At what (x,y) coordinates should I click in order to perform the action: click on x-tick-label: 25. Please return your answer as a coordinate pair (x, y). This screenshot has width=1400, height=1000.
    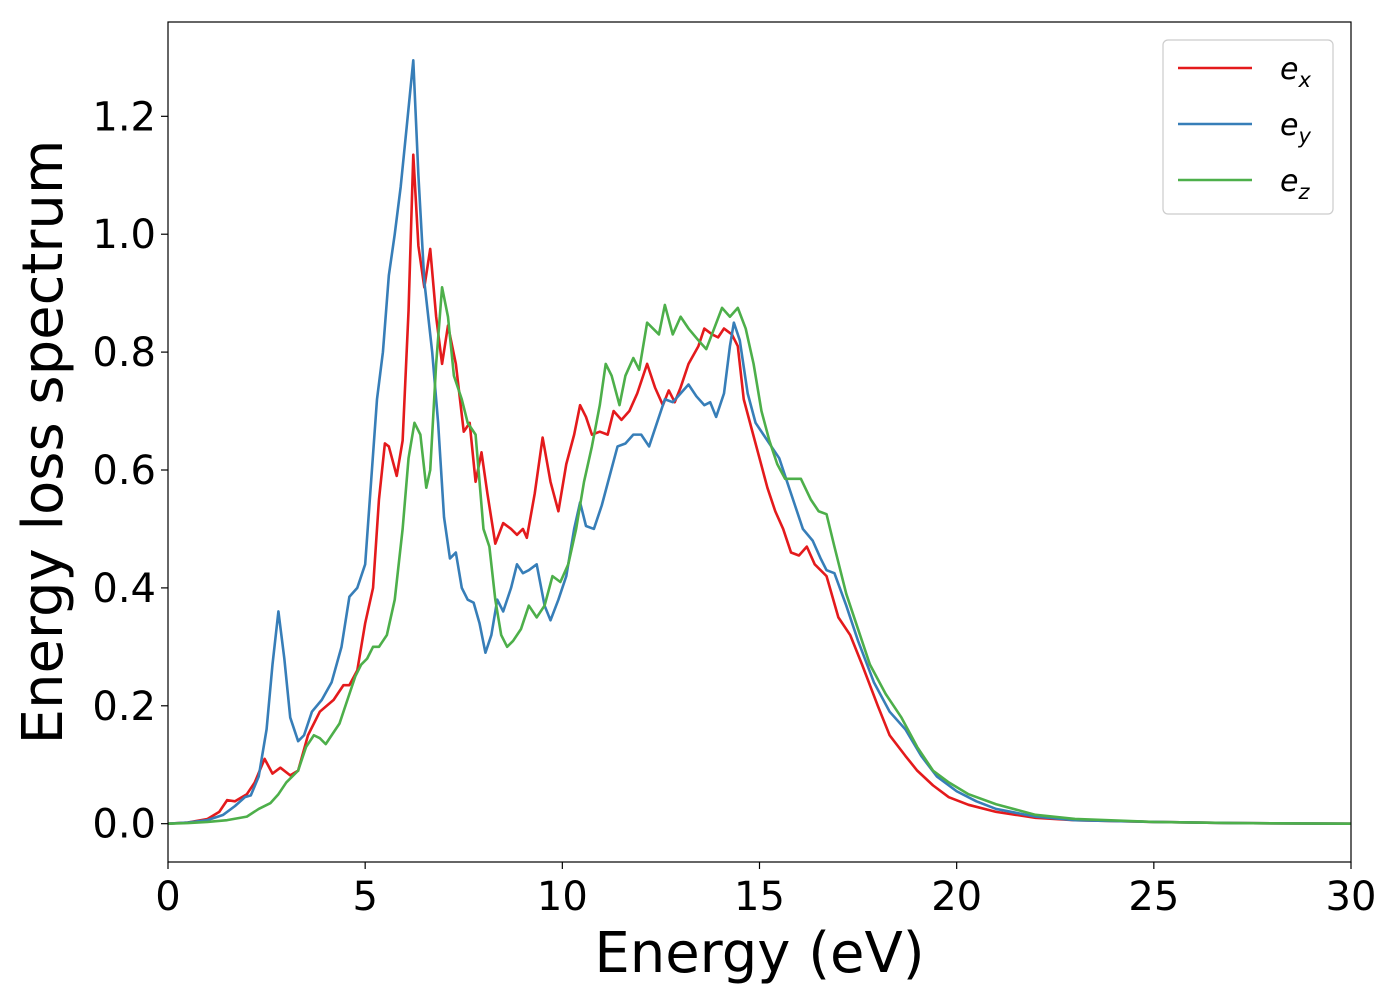
    Looking at the image, I should click on (1153, 897).